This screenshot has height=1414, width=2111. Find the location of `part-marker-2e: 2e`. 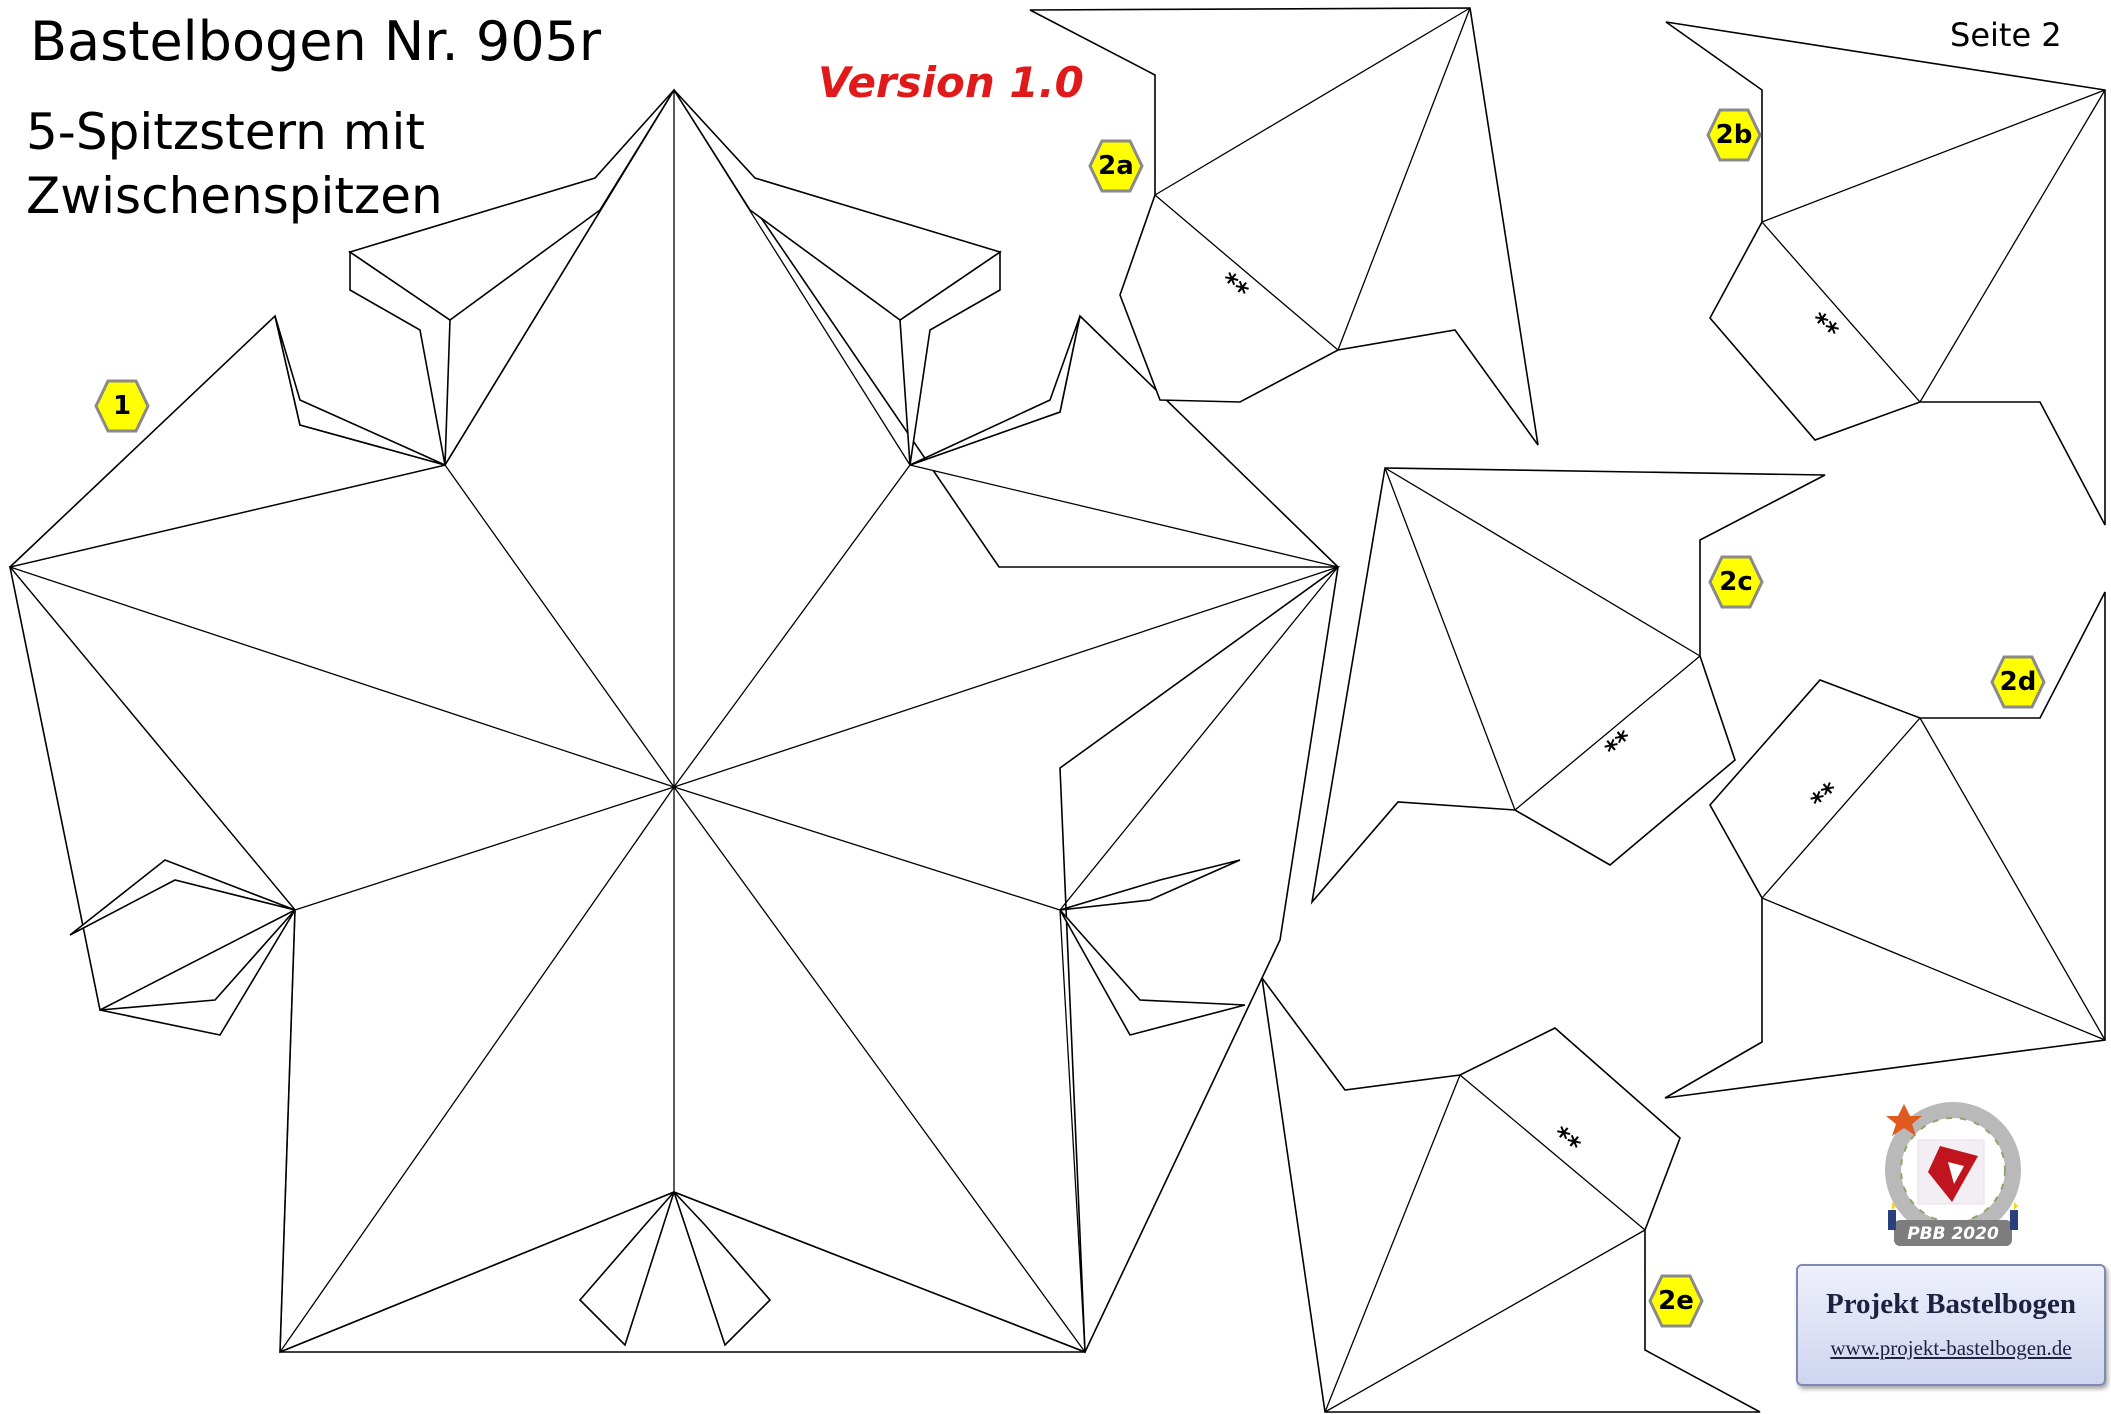

part-marker-2e: 2e is located at coordinates (1676, 1301).